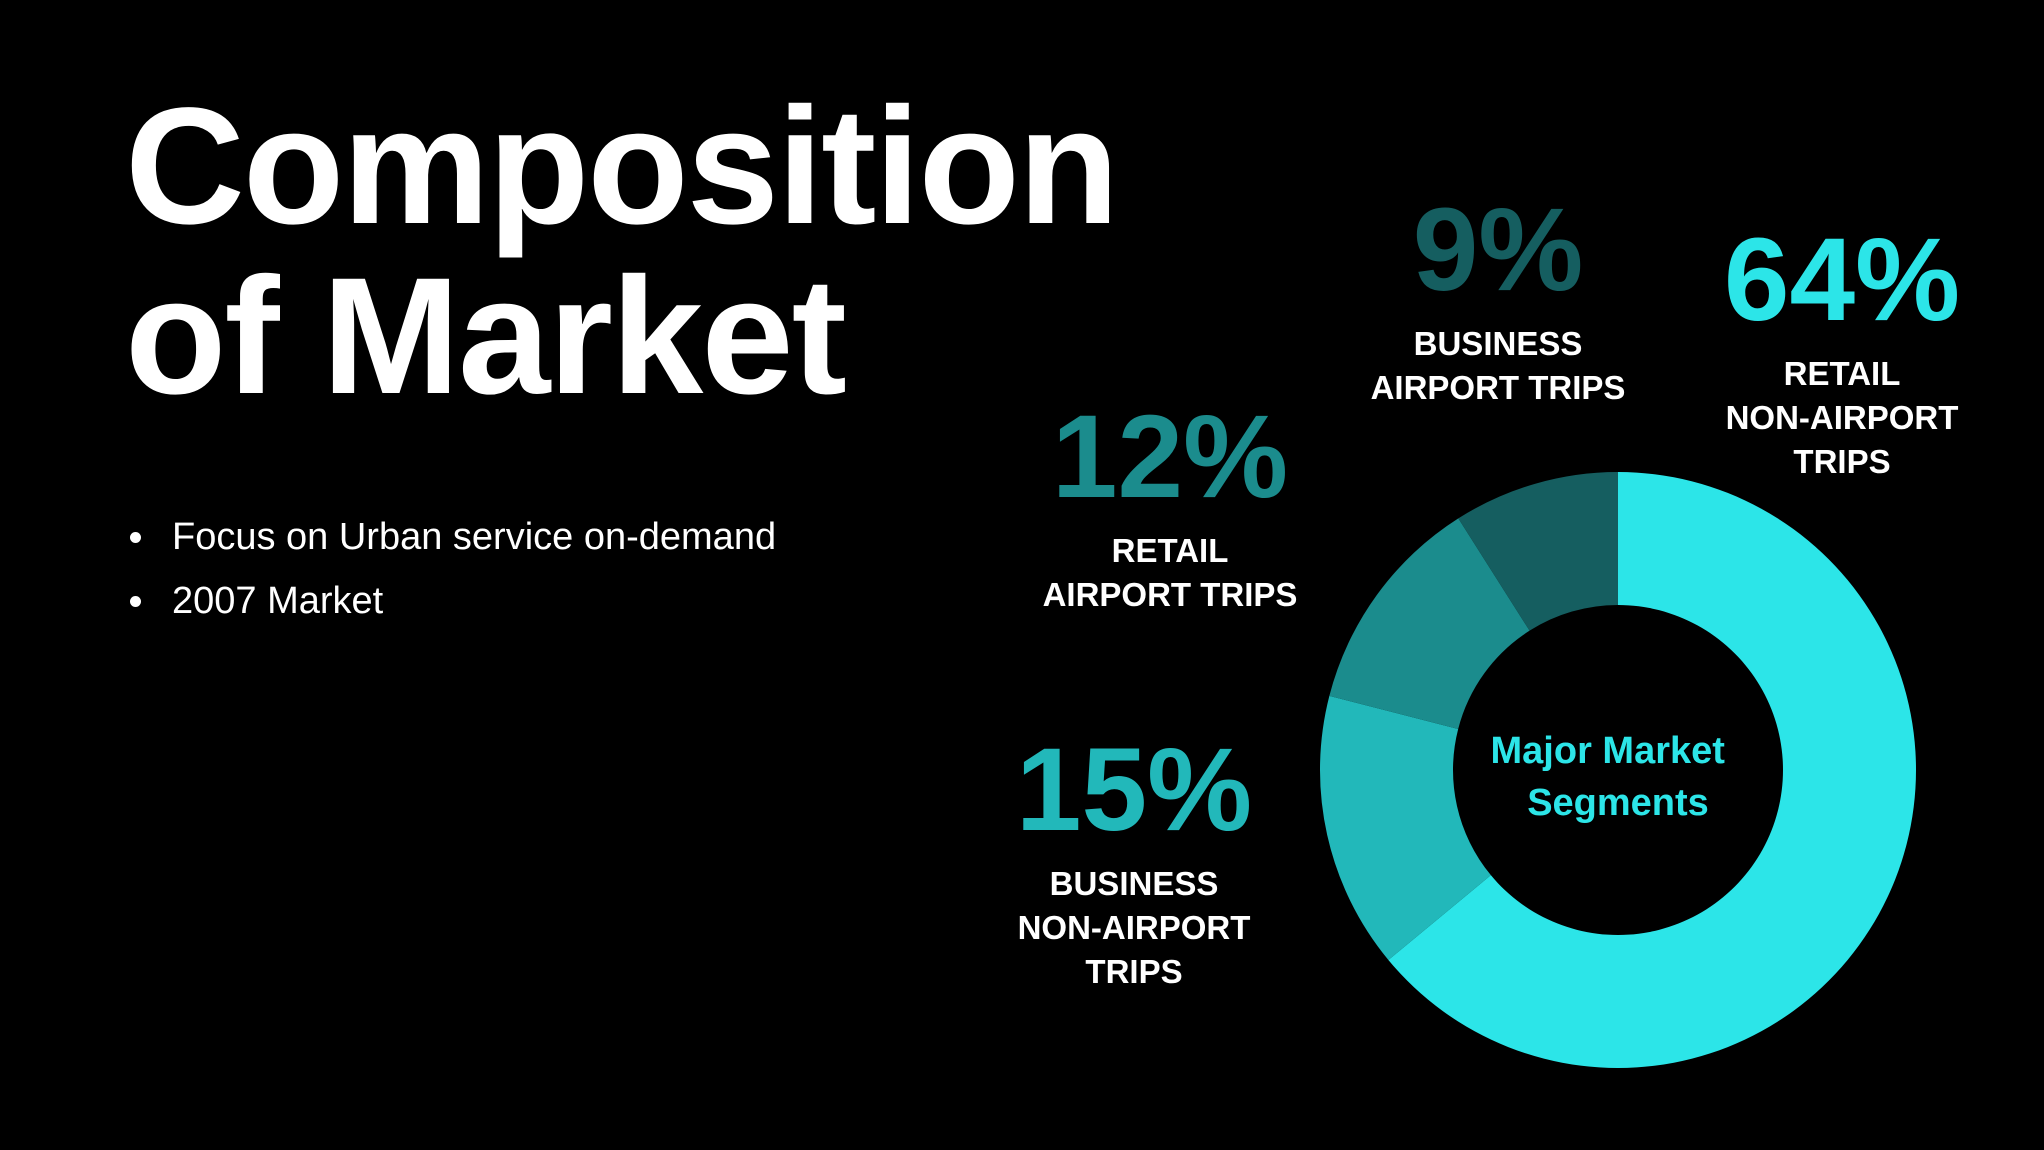  Describe the element at coordinates (278, 601) in the screenshot. I see `bullet-text: 2007 Market` at that location.